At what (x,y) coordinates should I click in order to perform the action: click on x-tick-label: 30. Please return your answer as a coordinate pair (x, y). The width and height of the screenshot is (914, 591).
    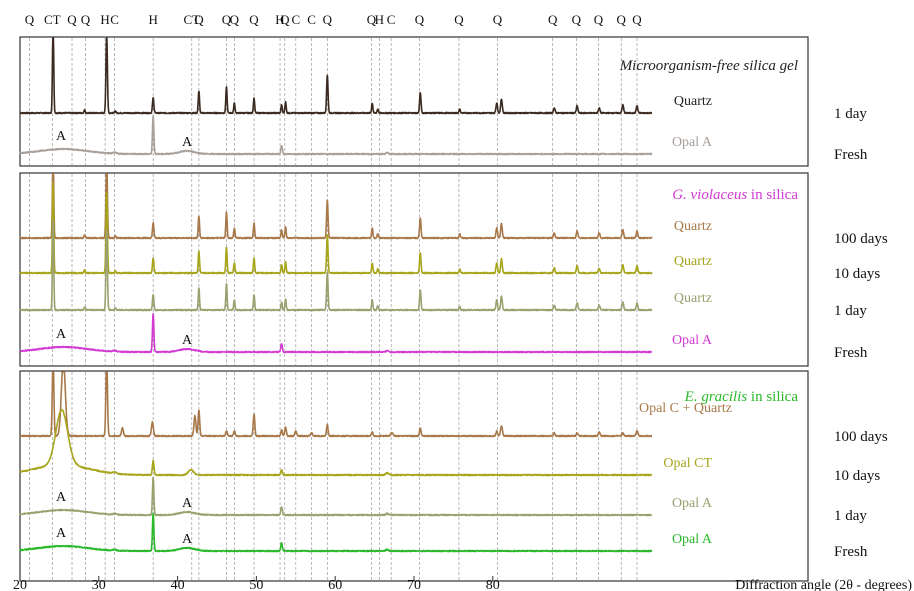
    Looking at the image, I should click on (99, 584).